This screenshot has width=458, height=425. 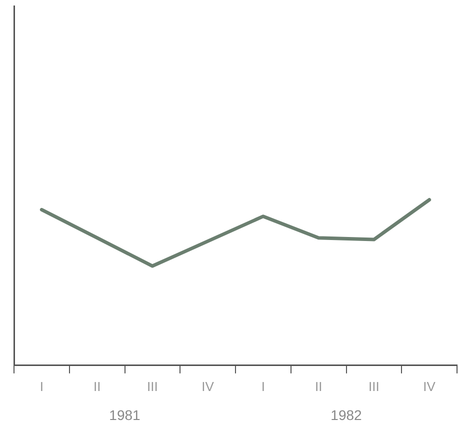 What do you see at coordinates (346, 414) in the screenshot?
I see `text: 1982` at bounding box center [346, 414].